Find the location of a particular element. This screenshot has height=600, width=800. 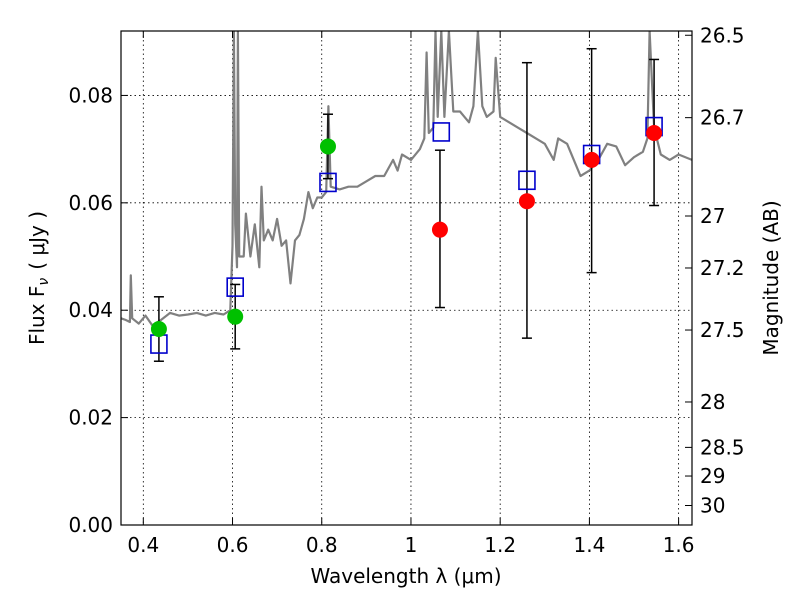

y2-axis-ticks: 26.5 26.7 27 27.2 27.5 28 28.5 29 30 is located at coordinates (715, 270).